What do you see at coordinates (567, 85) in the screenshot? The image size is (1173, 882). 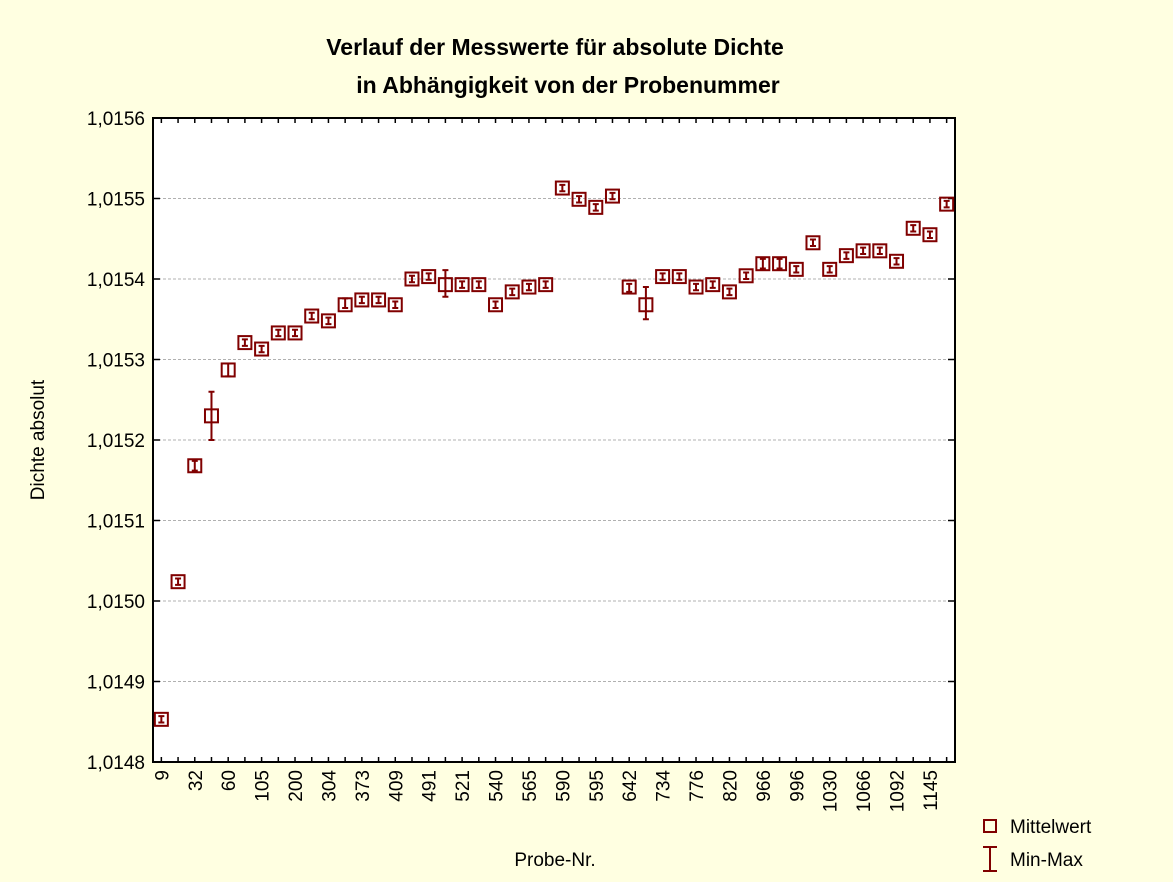 I see `chart-subtitle: in Abhängigkeit von der Probenummer` at bounding box center [567, 85].